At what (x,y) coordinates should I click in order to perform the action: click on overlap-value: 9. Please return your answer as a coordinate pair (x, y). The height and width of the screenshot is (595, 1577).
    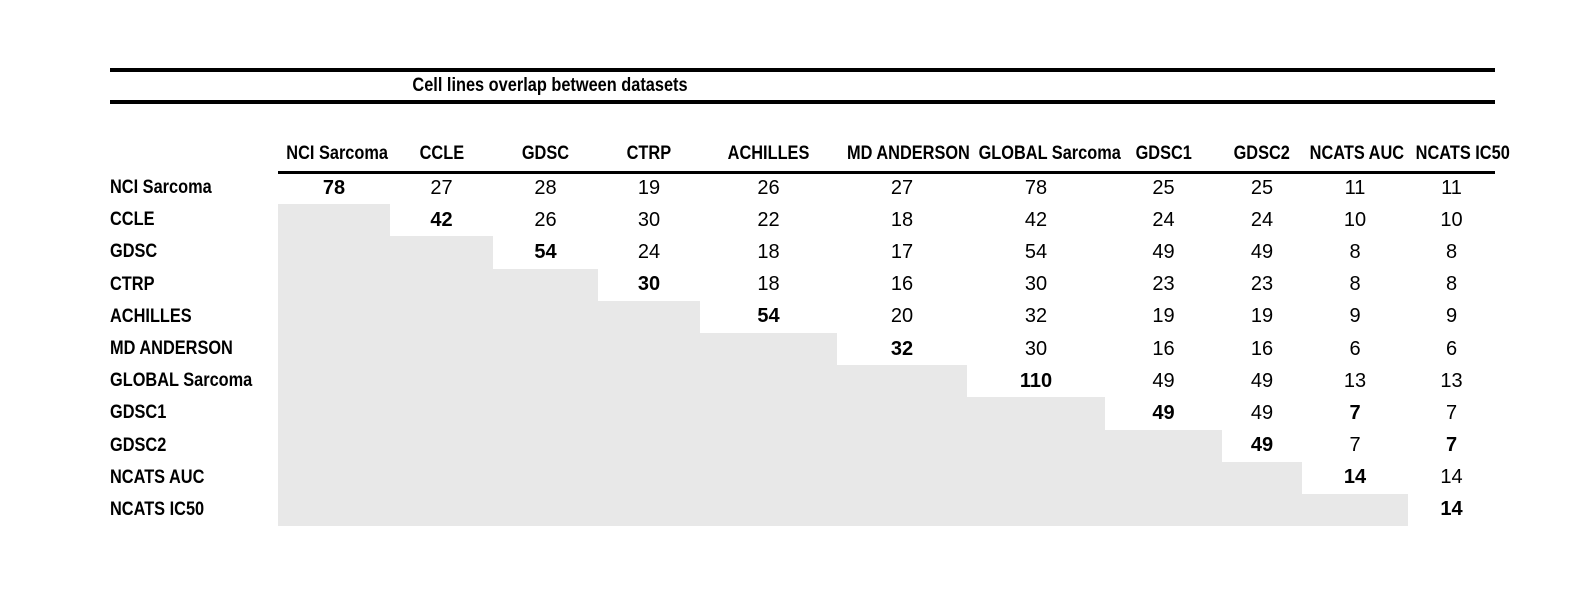
    Looking at the image, I should click on (1355, 316).